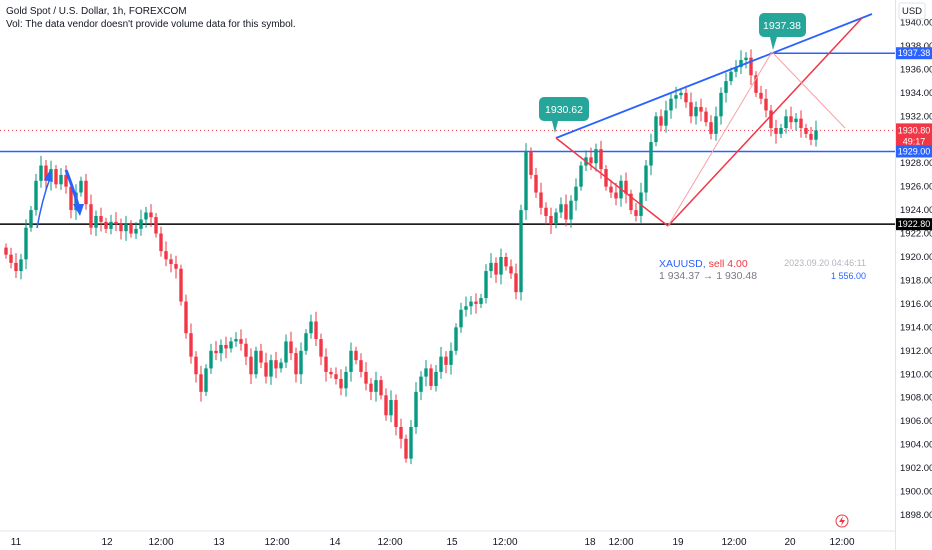  Describe the element at coordinates (612, 182) in the screenshot. I see `down-trend-line` at that location.